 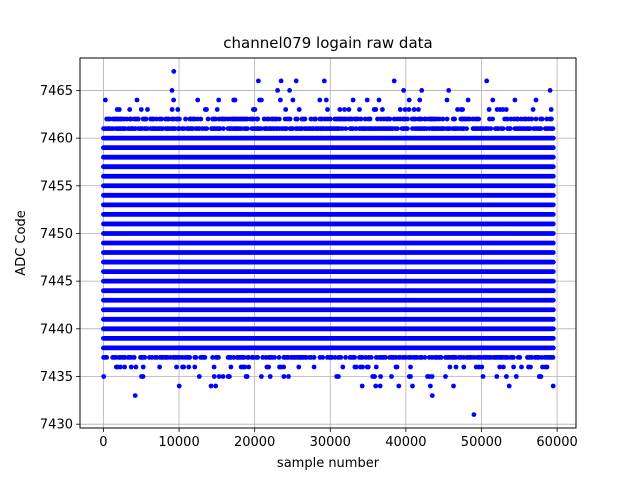 What do you see at coordinates (56, 377) in the screenshot?
I see `y-tick-label: 7435` at bounding box center [56, 377].